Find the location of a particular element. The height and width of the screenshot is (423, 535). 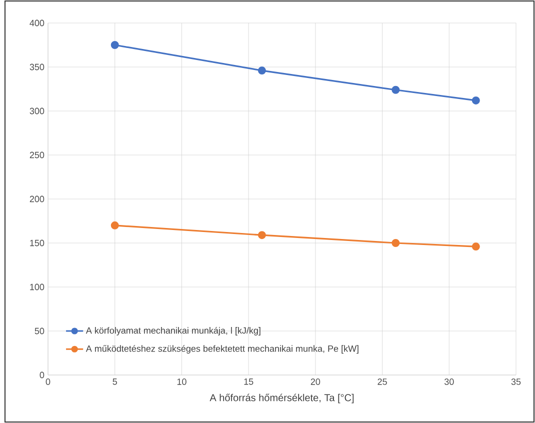

legend-label: A körfolyamat mechanikai munkája, l [kJ/kg] is located at coordinates (173, 331).